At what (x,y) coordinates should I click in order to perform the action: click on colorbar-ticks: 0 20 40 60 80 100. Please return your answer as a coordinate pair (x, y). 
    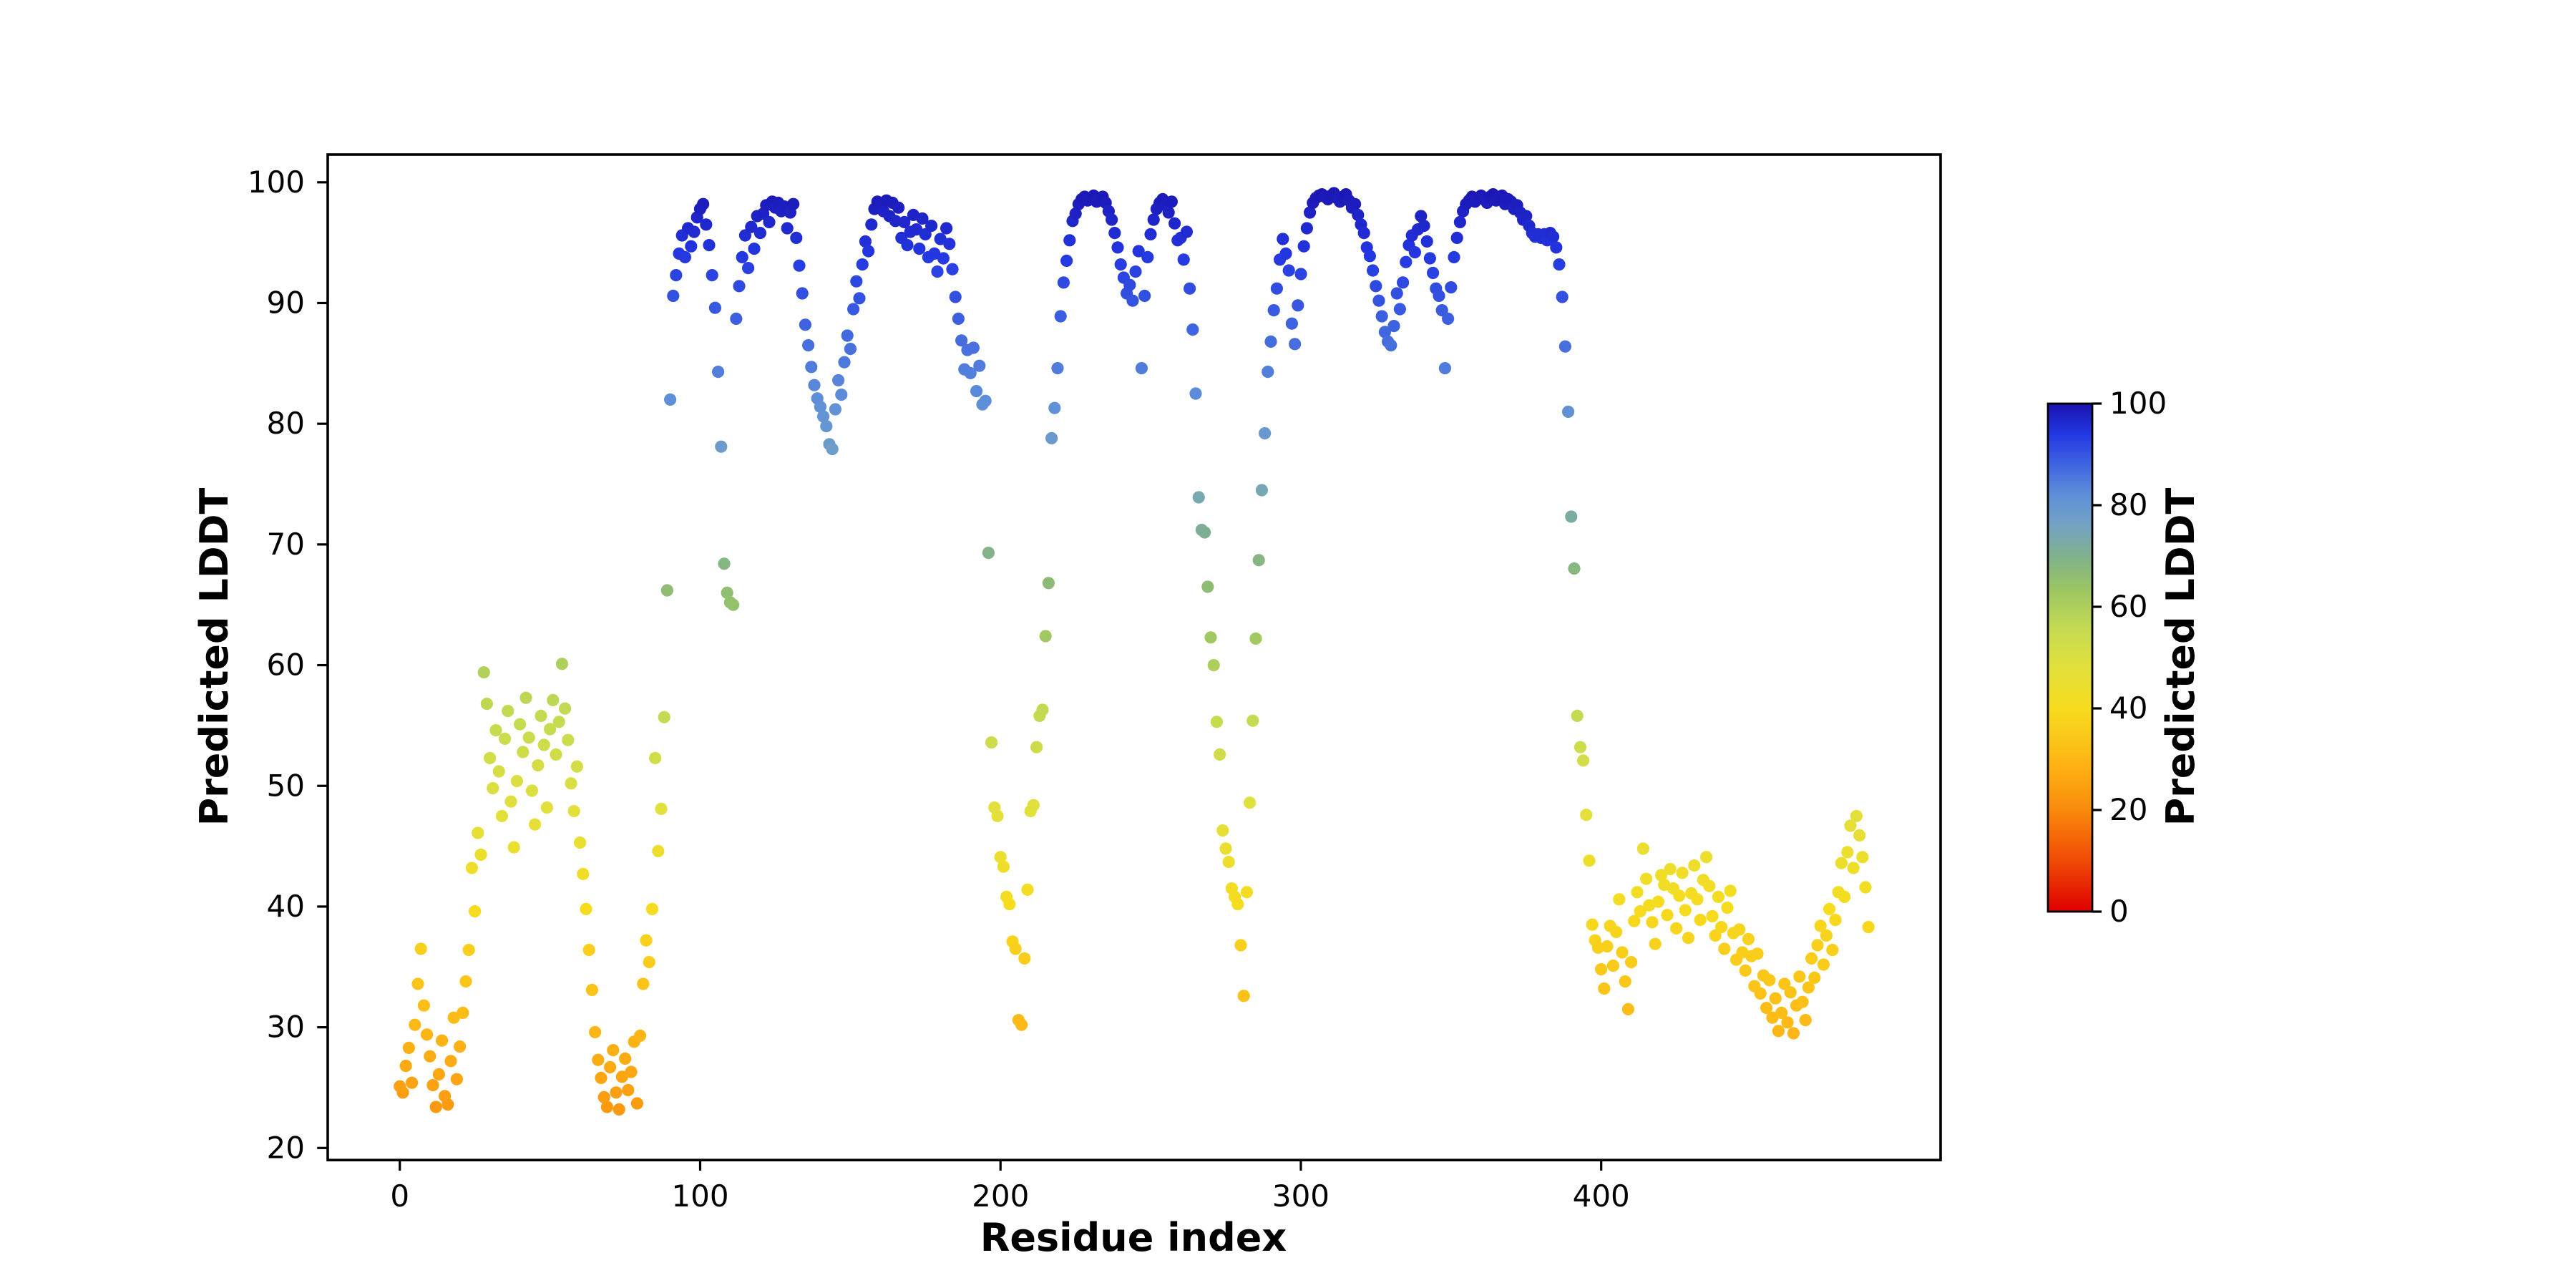
    Looking at the image, I should click on (2129, 657).